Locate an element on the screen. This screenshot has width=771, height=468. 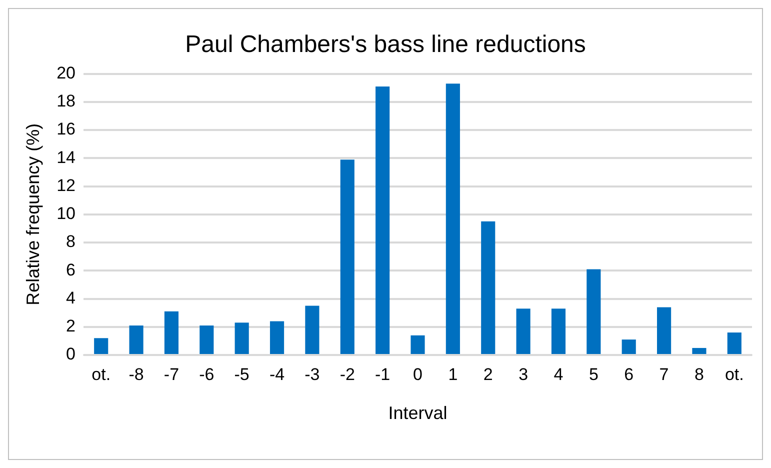
x-tick-label: 0 is located at coordinates (417, 374).